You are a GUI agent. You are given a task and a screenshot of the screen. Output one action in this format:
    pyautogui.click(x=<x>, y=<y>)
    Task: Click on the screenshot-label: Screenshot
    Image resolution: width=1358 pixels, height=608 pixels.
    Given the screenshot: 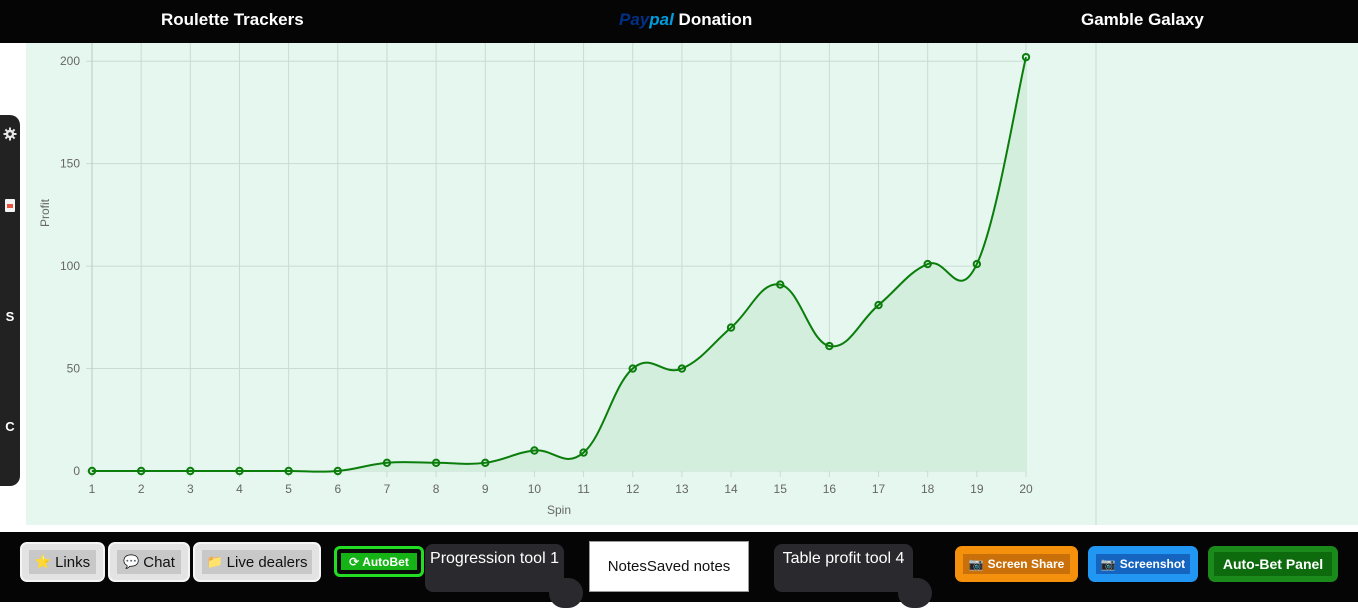 What is the action you would take?
    pyautogui.click(x=1152, y=564)
    